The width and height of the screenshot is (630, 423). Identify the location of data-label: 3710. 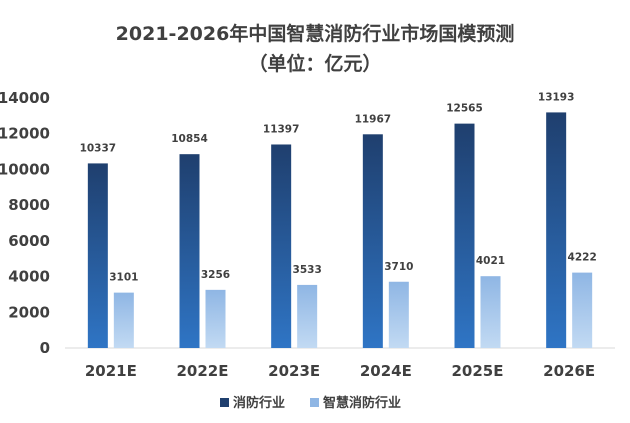
(398, 267).